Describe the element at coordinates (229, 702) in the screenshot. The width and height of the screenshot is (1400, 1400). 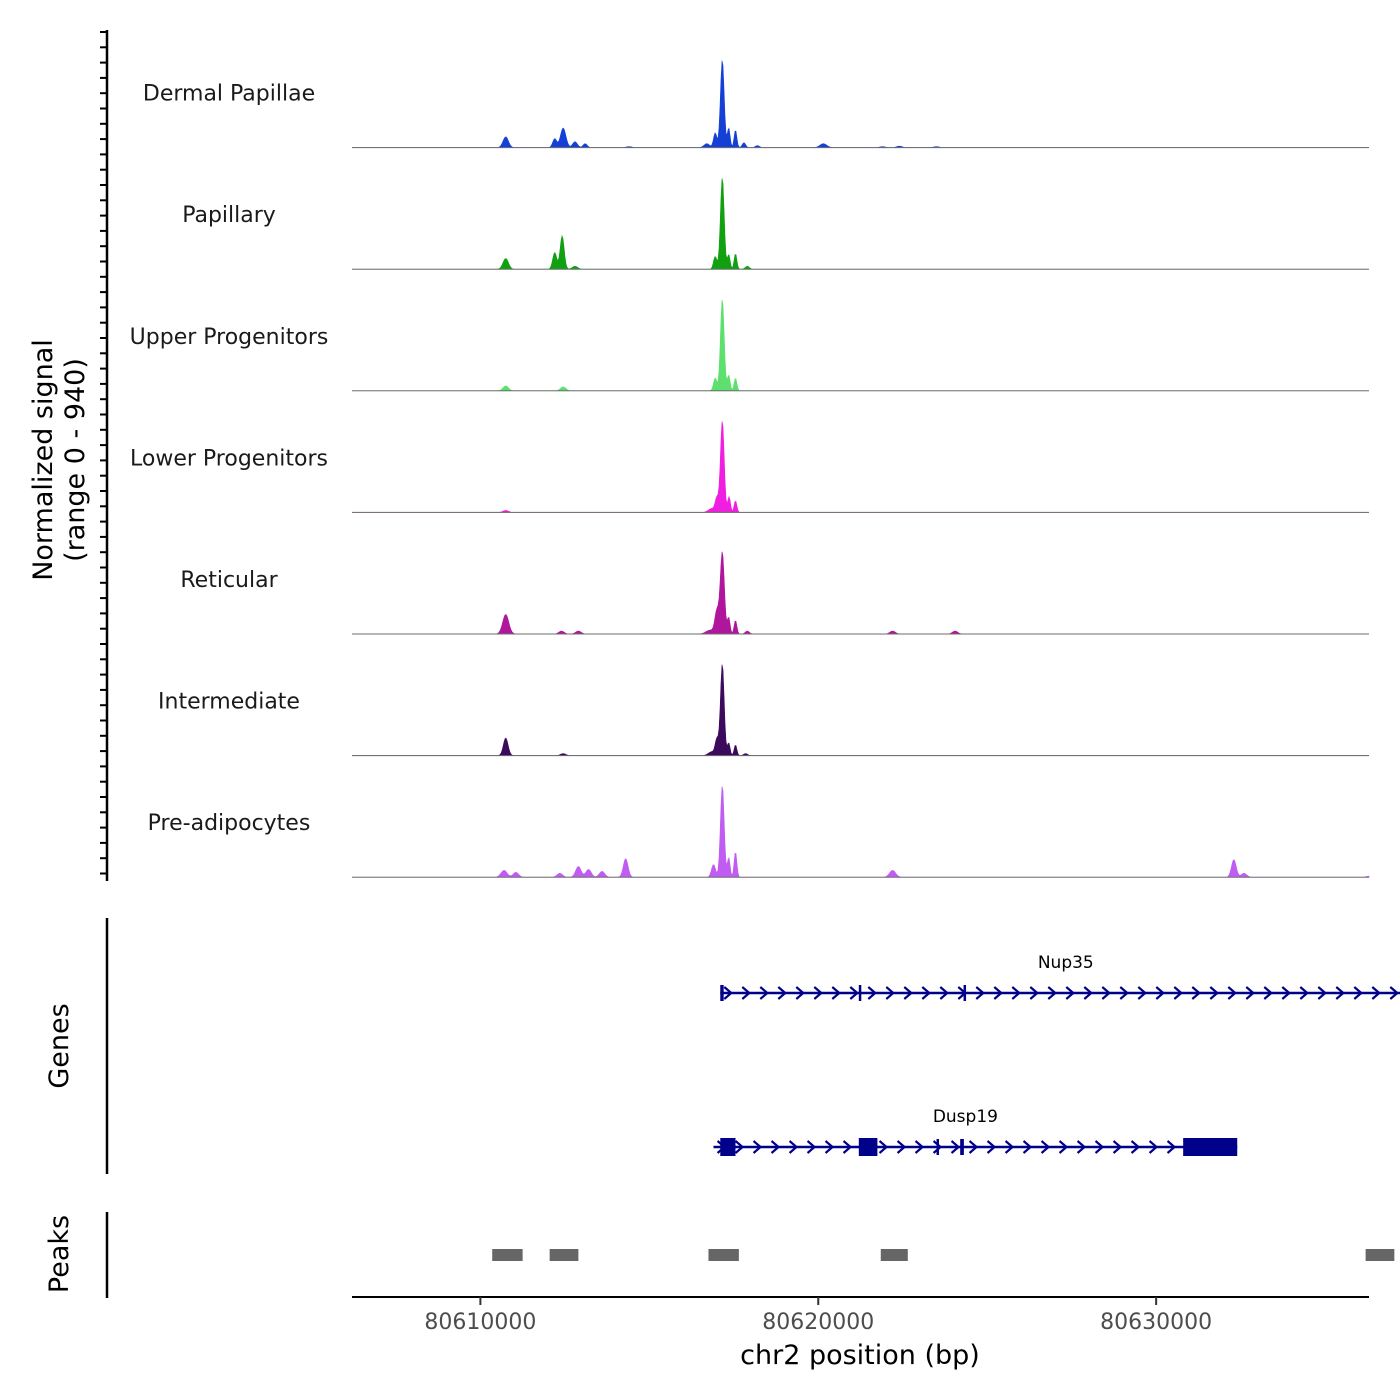
I see `track-label: Intermediate` at that location.